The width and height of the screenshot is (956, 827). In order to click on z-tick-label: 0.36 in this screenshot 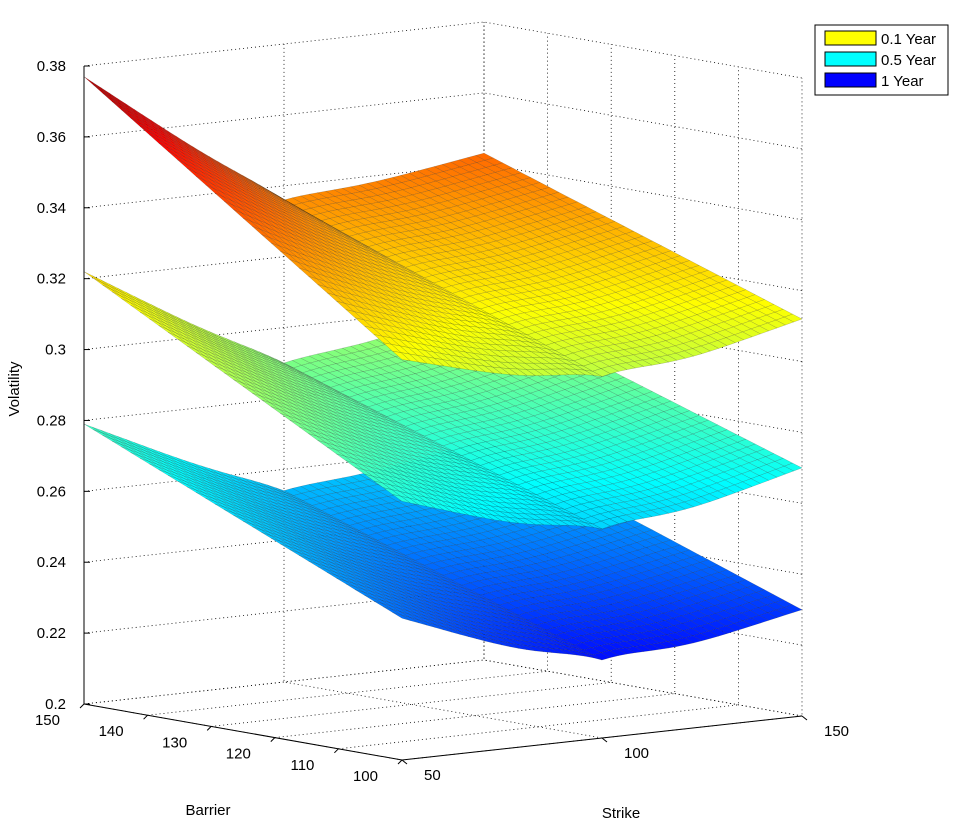, I will do `click(51, 137)`.